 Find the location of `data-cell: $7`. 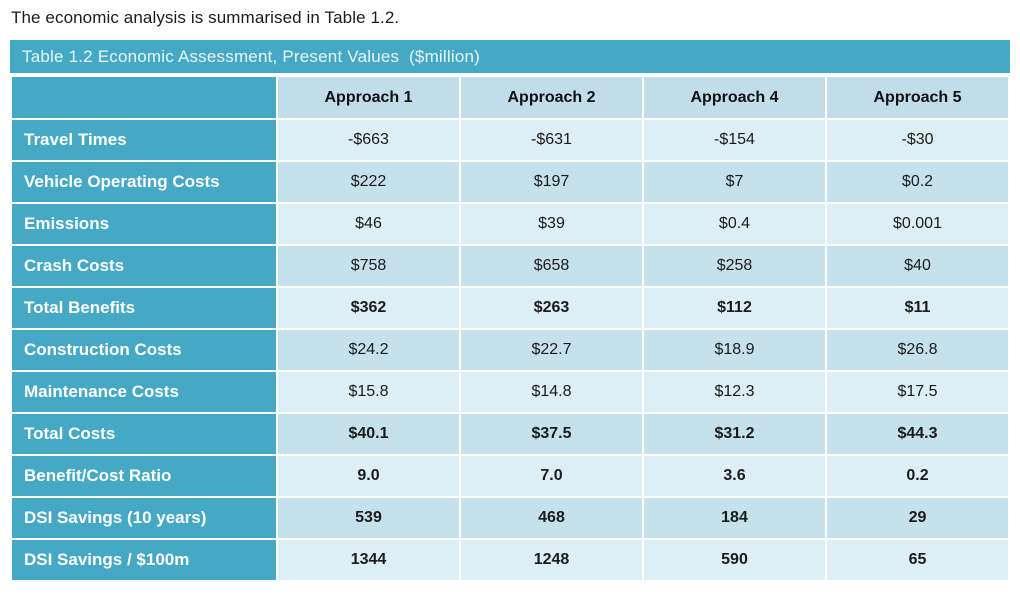

data-cell: $7 is located at coordinates (734, 182).